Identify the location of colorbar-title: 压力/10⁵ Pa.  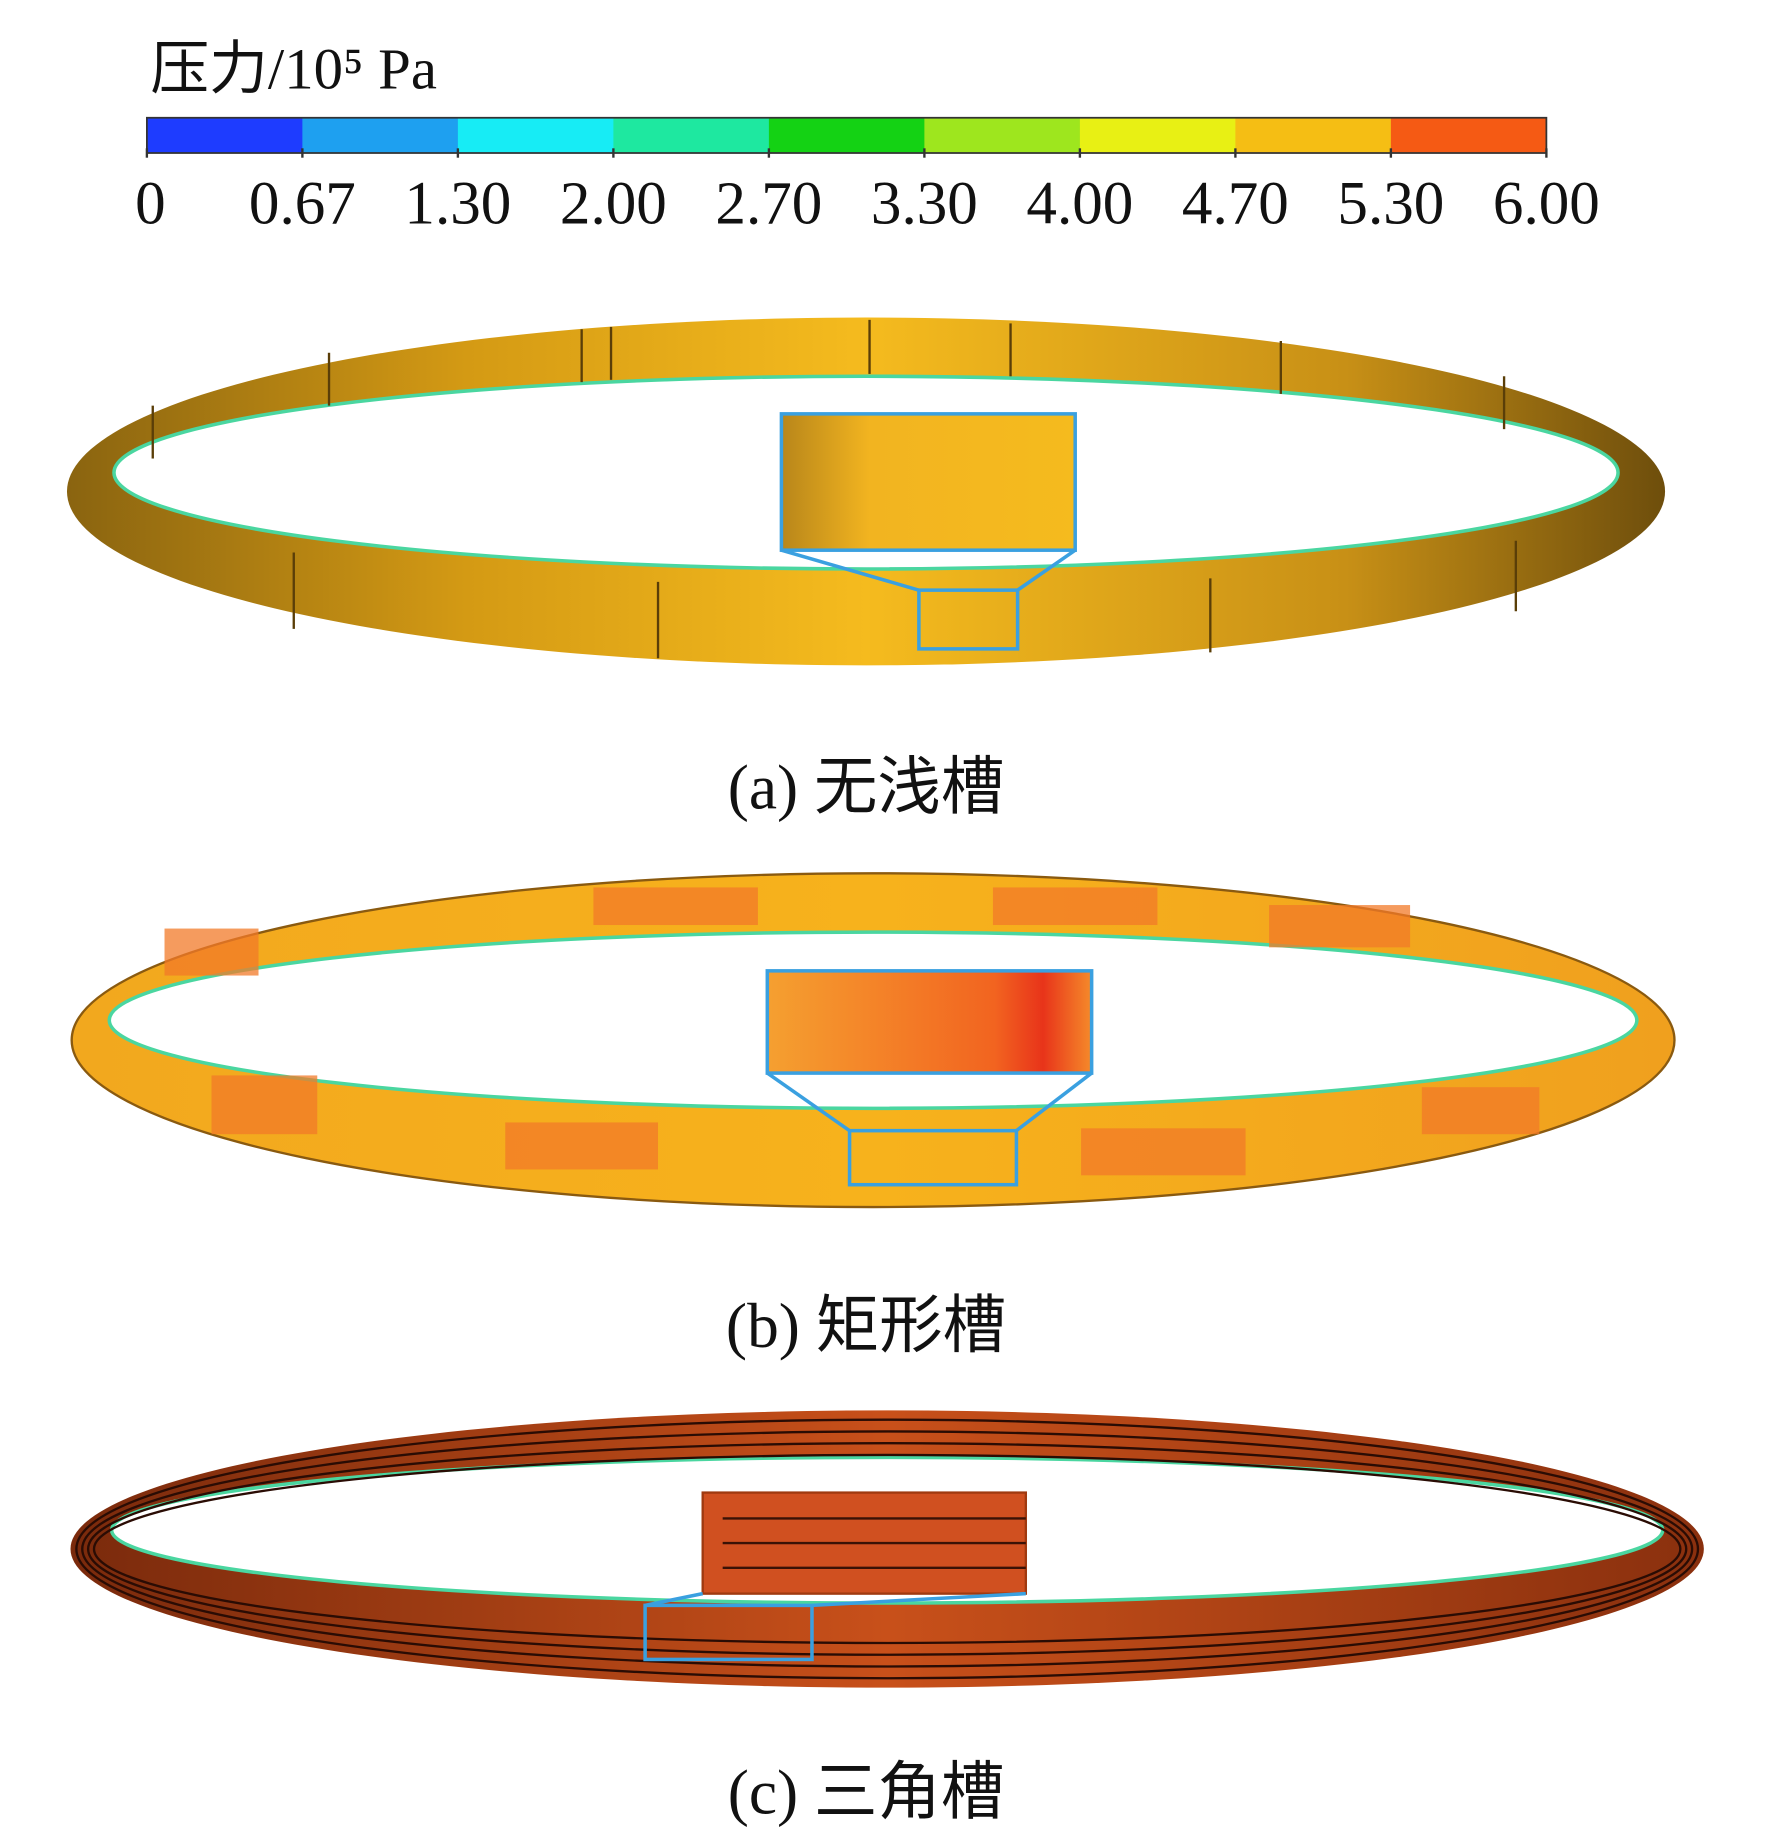
(293, 68).